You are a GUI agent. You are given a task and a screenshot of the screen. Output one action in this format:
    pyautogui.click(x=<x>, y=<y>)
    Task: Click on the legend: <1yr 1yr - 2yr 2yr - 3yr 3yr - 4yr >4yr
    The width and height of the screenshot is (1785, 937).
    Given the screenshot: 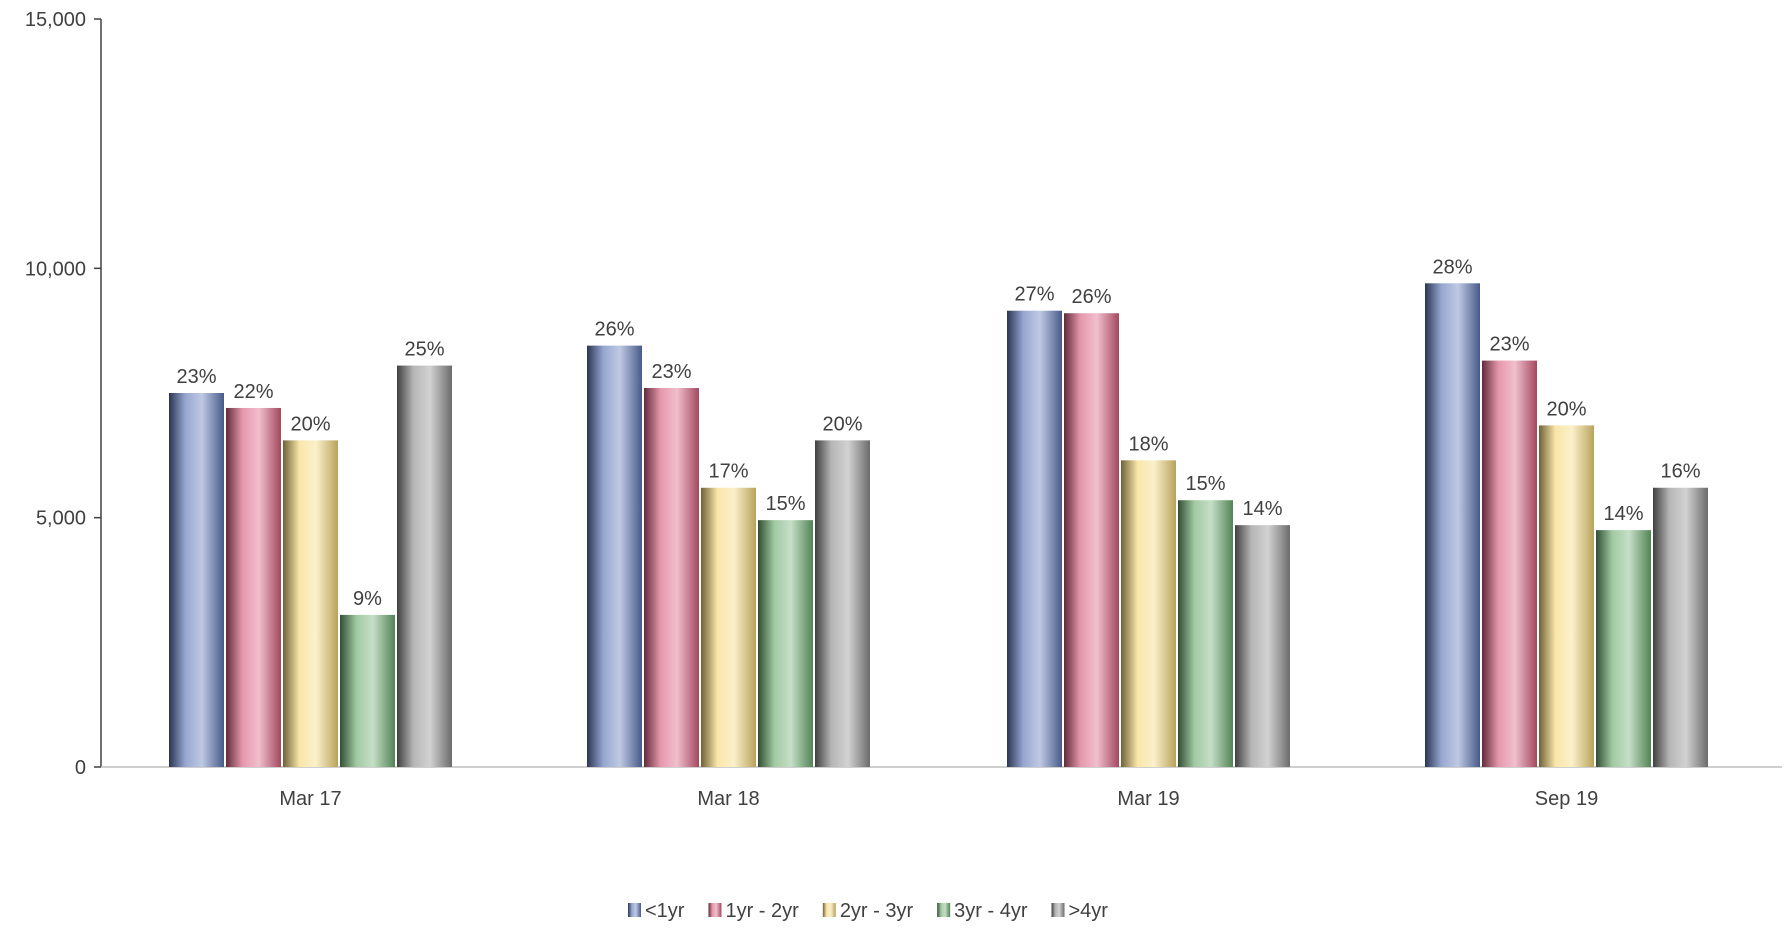 What is the action you would take?
    pyautogui.click(x=868, y=911)
    